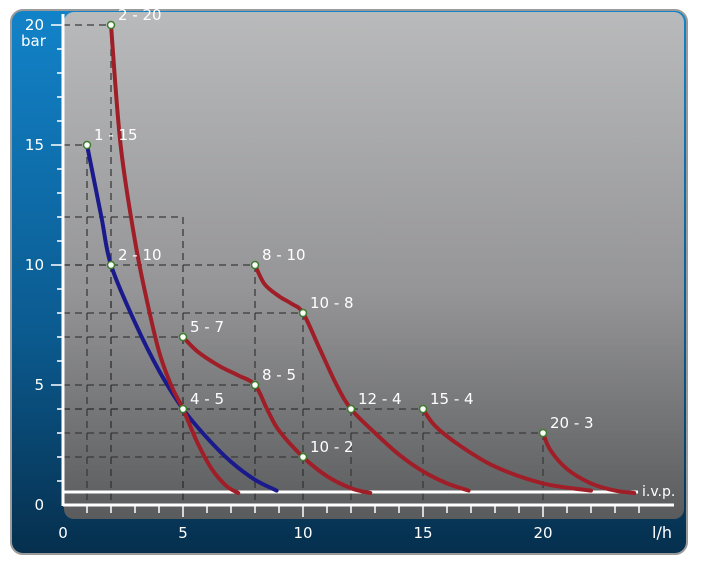 This screenshot has width=708, height=578. I want to click on data-label-10: 15 - 4, so click(452, 399).